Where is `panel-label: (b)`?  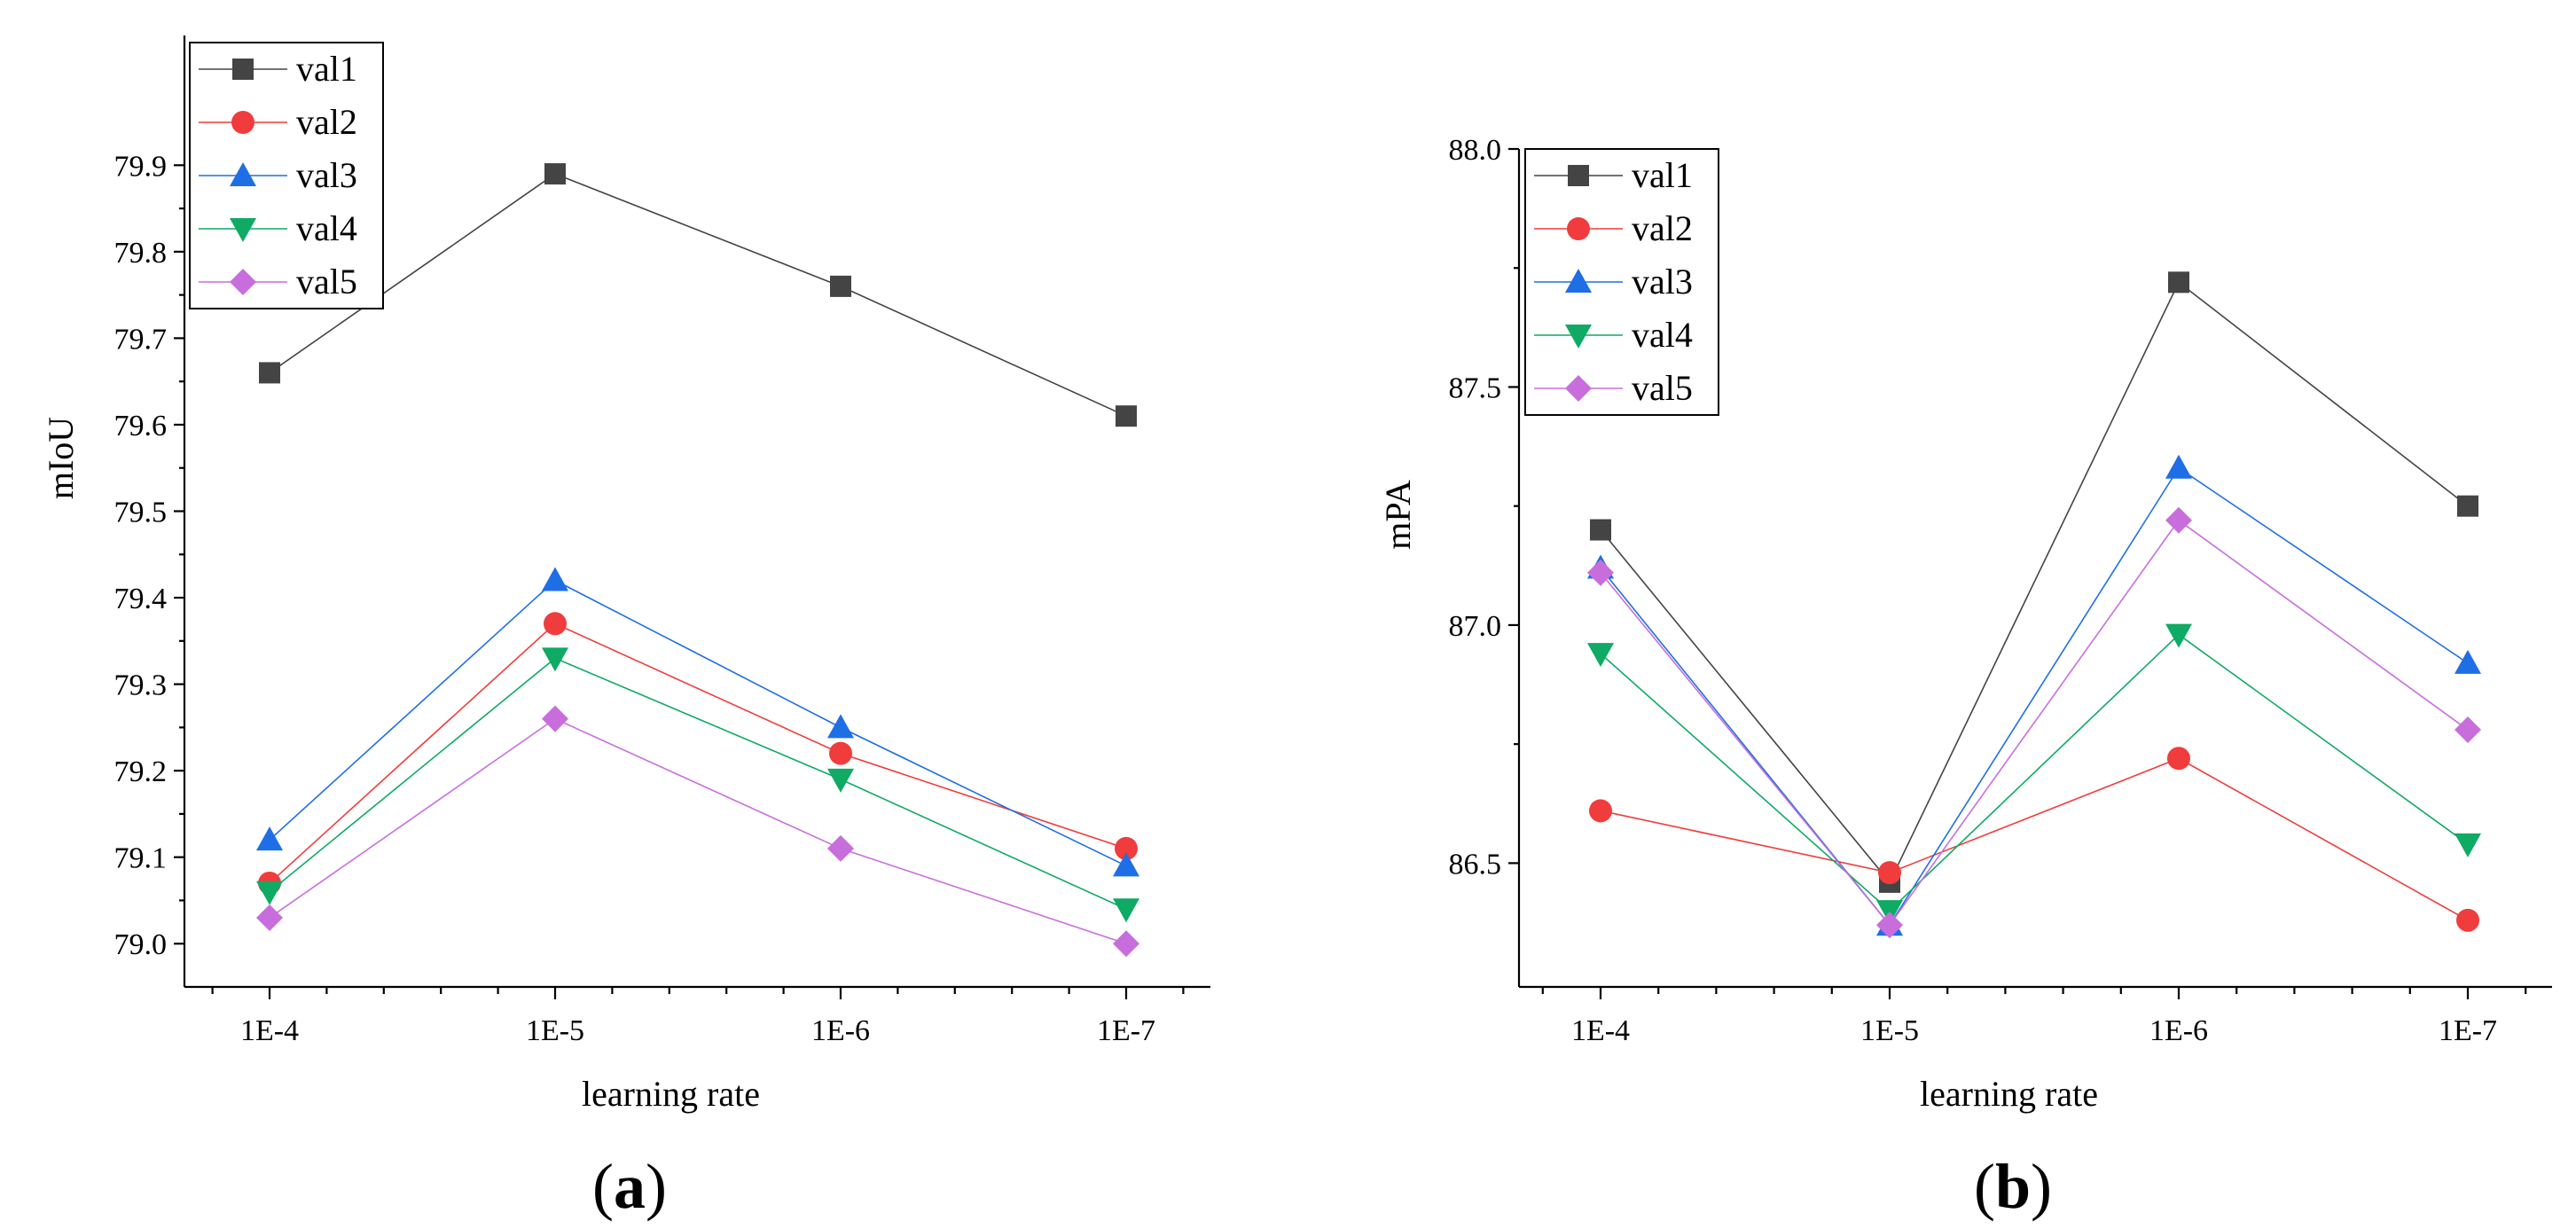
panel-label: (b) is located at coordinates (2013, 1187).